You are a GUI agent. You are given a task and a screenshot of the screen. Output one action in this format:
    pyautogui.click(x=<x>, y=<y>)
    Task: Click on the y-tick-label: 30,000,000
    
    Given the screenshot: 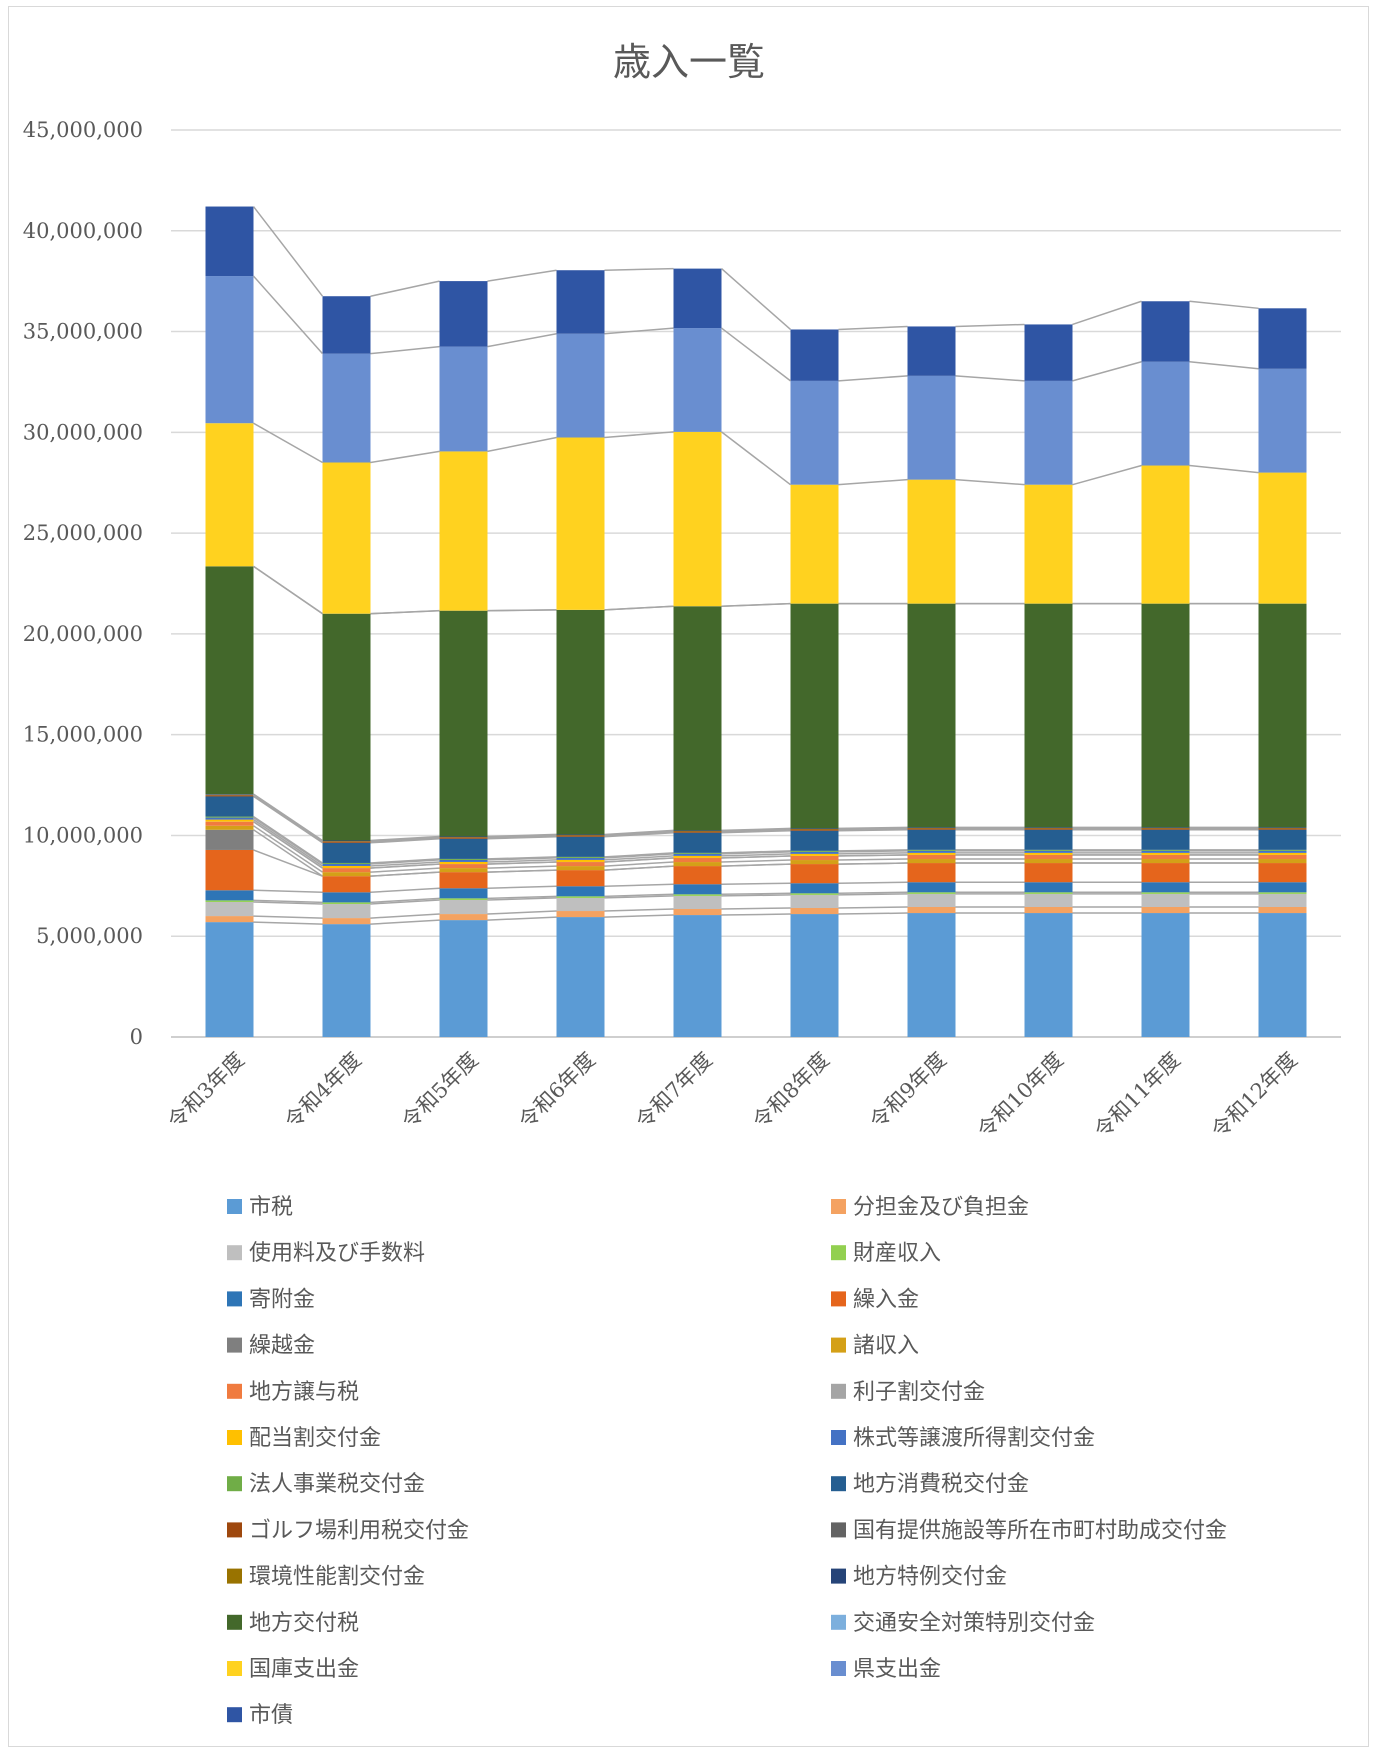 What is the action you would take?
    pyautogui.click(x=83, y=432)
    